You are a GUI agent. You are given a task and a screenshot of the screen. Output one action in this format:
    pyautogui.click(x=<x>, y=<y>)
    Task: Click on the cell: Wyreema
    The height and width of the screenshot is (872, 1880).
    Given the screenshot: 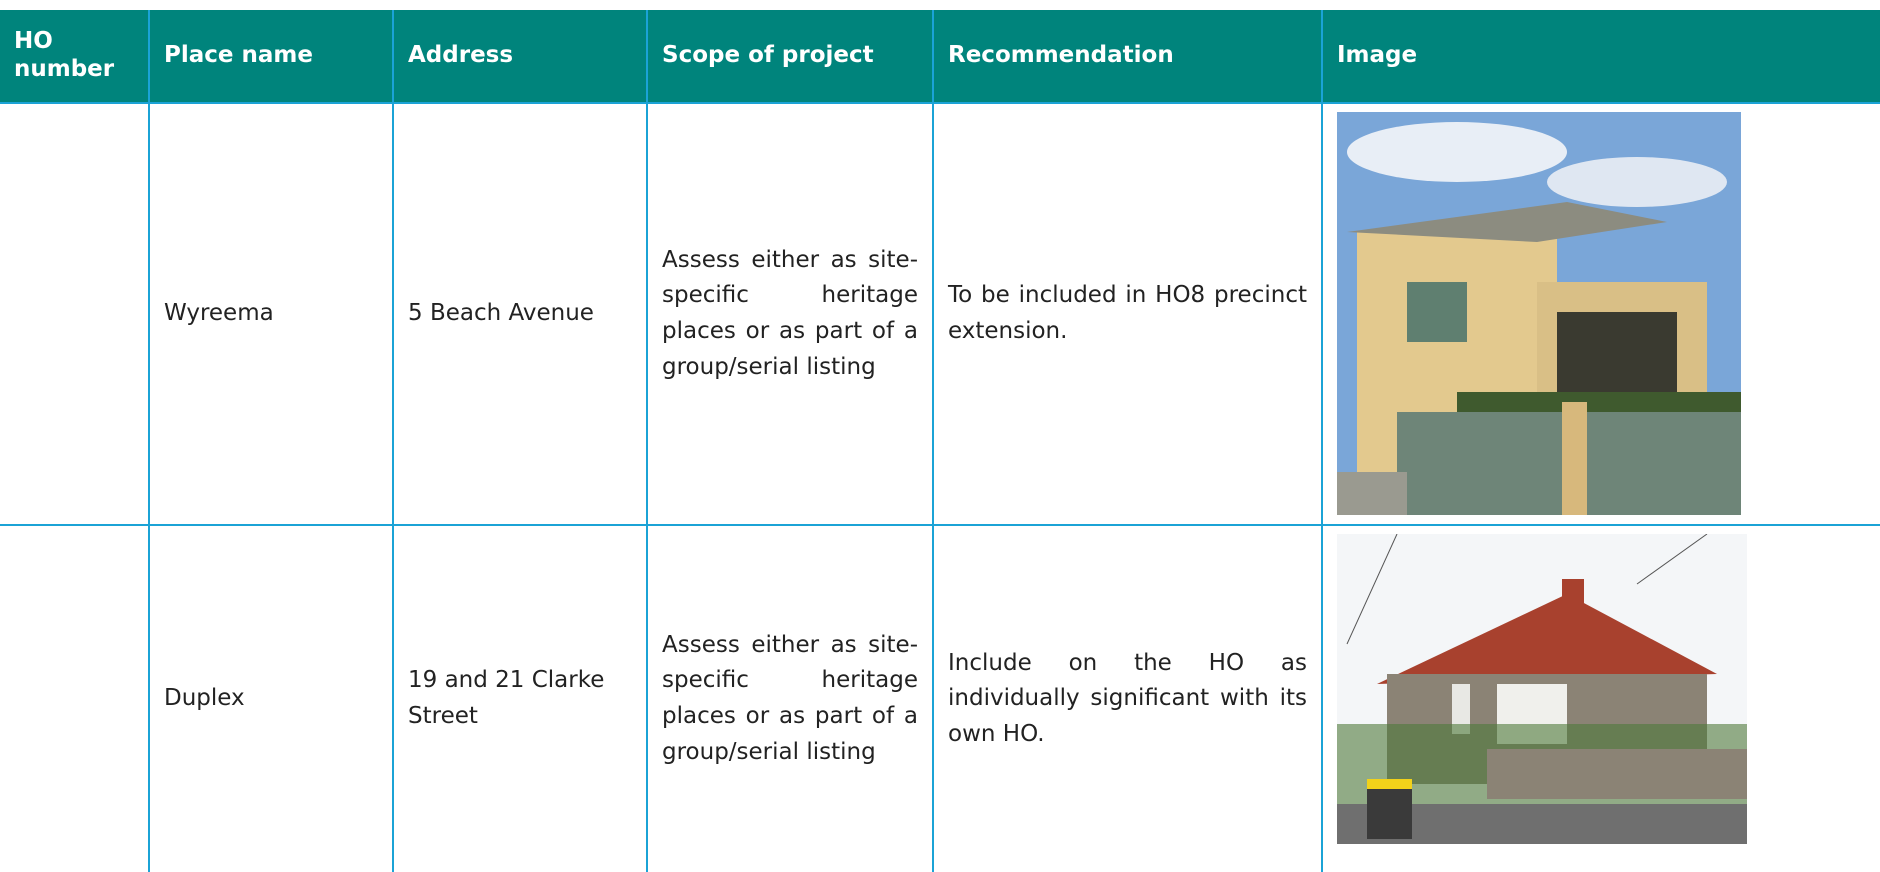 What is the action you would take?
    pyautogui.click(x=270, y=314)
    